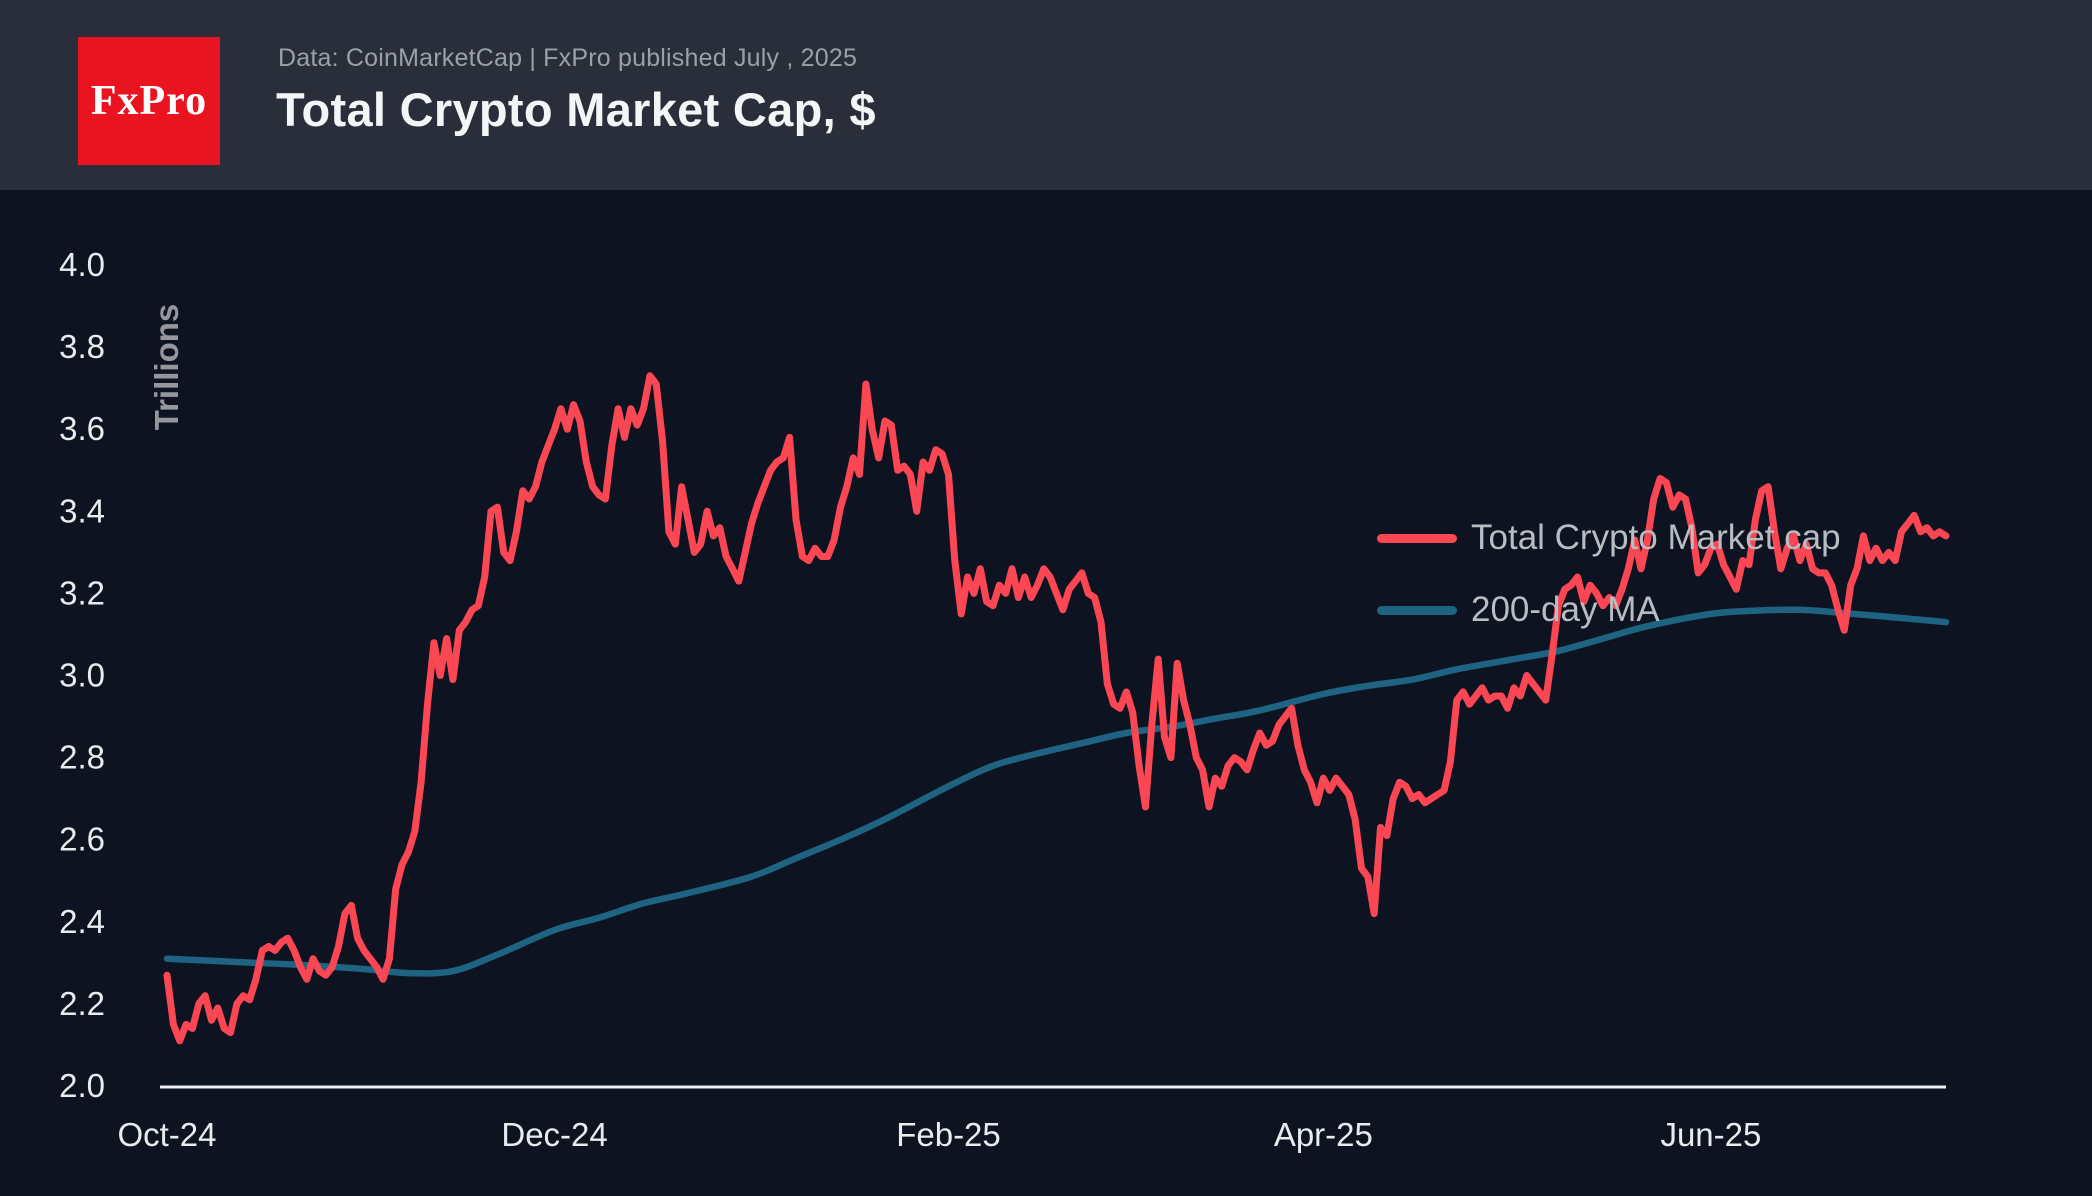  I want to click on x-tick-label: Apr-25, so click(1323, 1134).